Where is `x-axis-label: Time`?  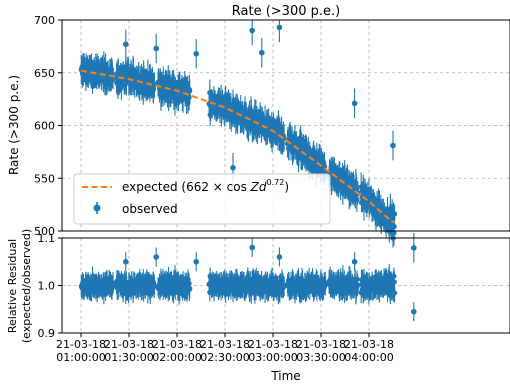 x-axis-label: Time is located at coordinates (285, 376).